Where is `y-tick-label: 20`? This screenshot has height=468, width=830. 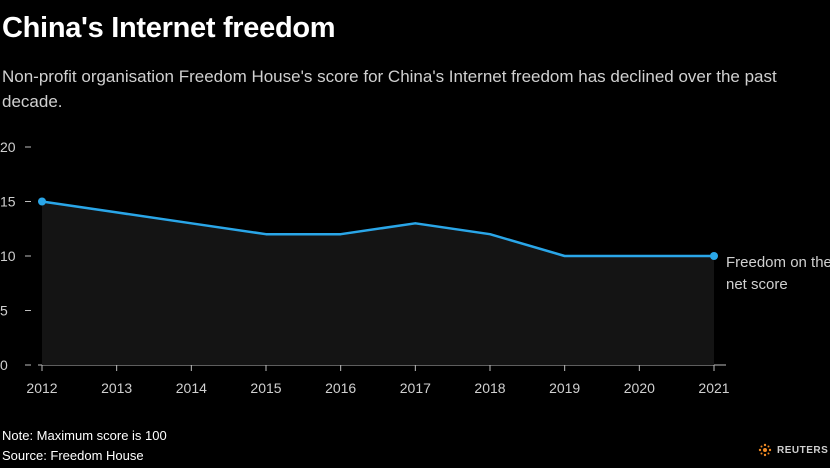 y-tick-label: 20 is located at coordinates (8, 147).